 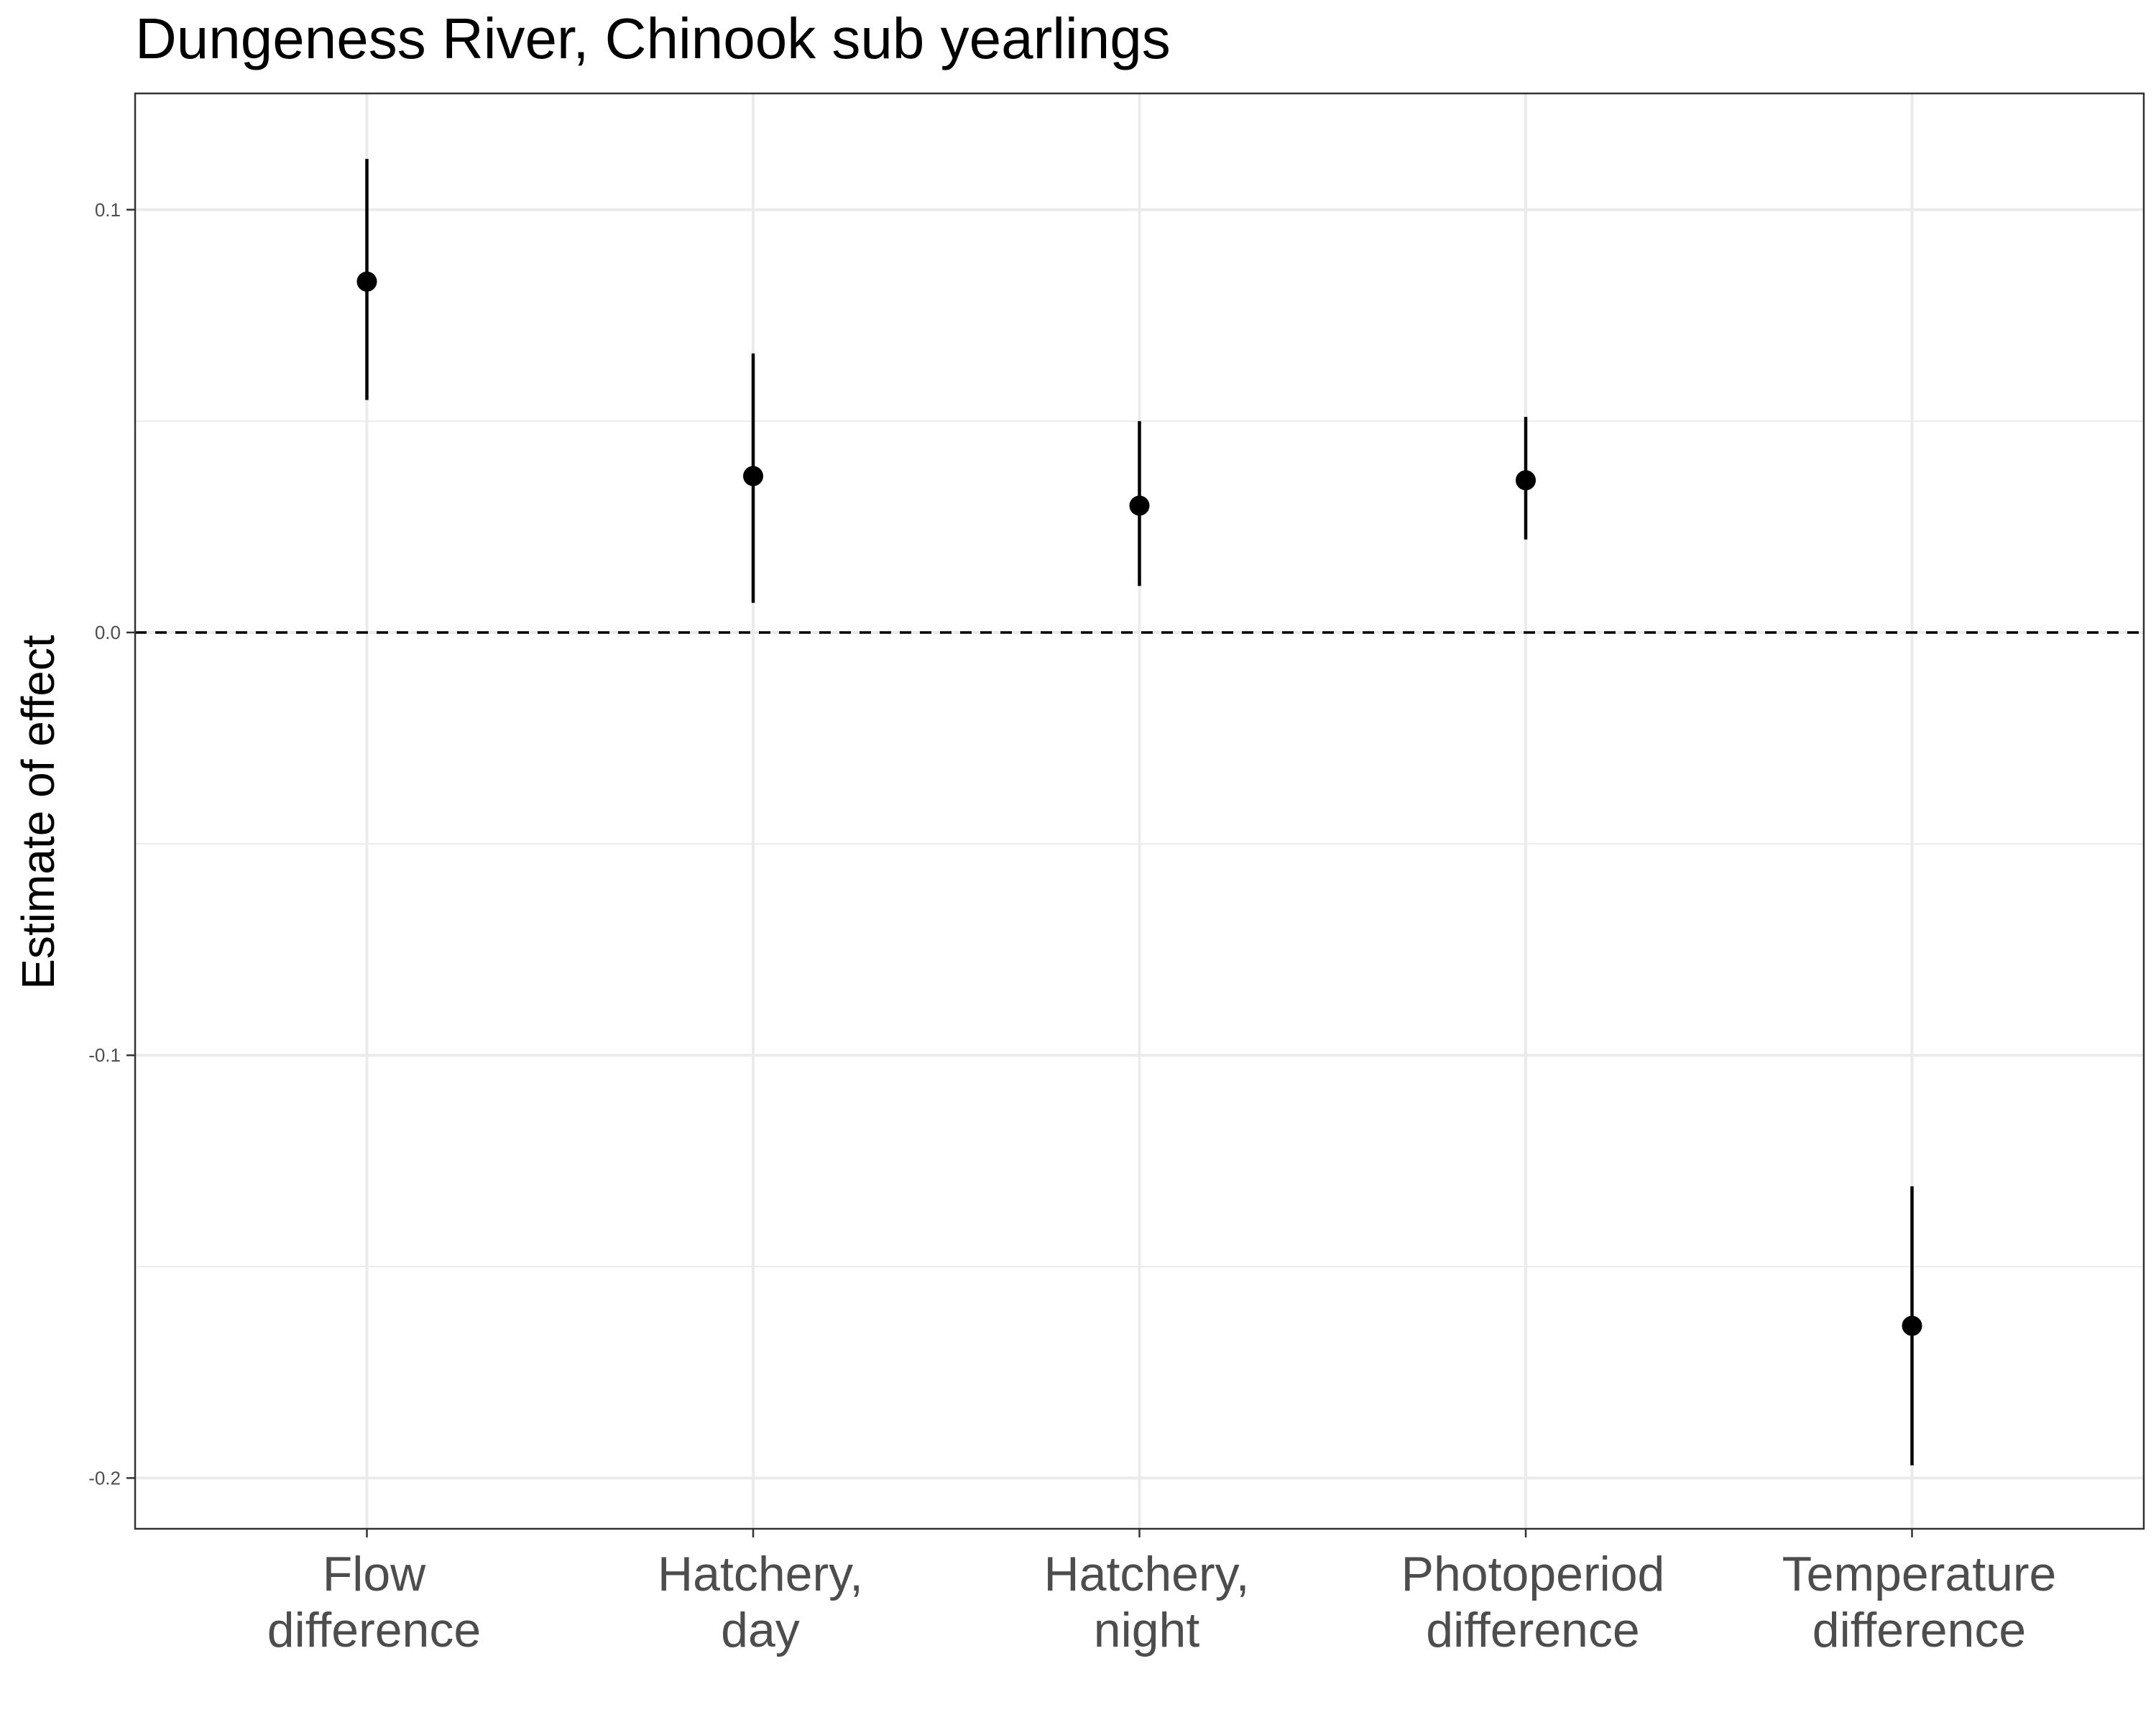 I want to click on y-tick-label: -0.2, so click(x=104, y=1478).